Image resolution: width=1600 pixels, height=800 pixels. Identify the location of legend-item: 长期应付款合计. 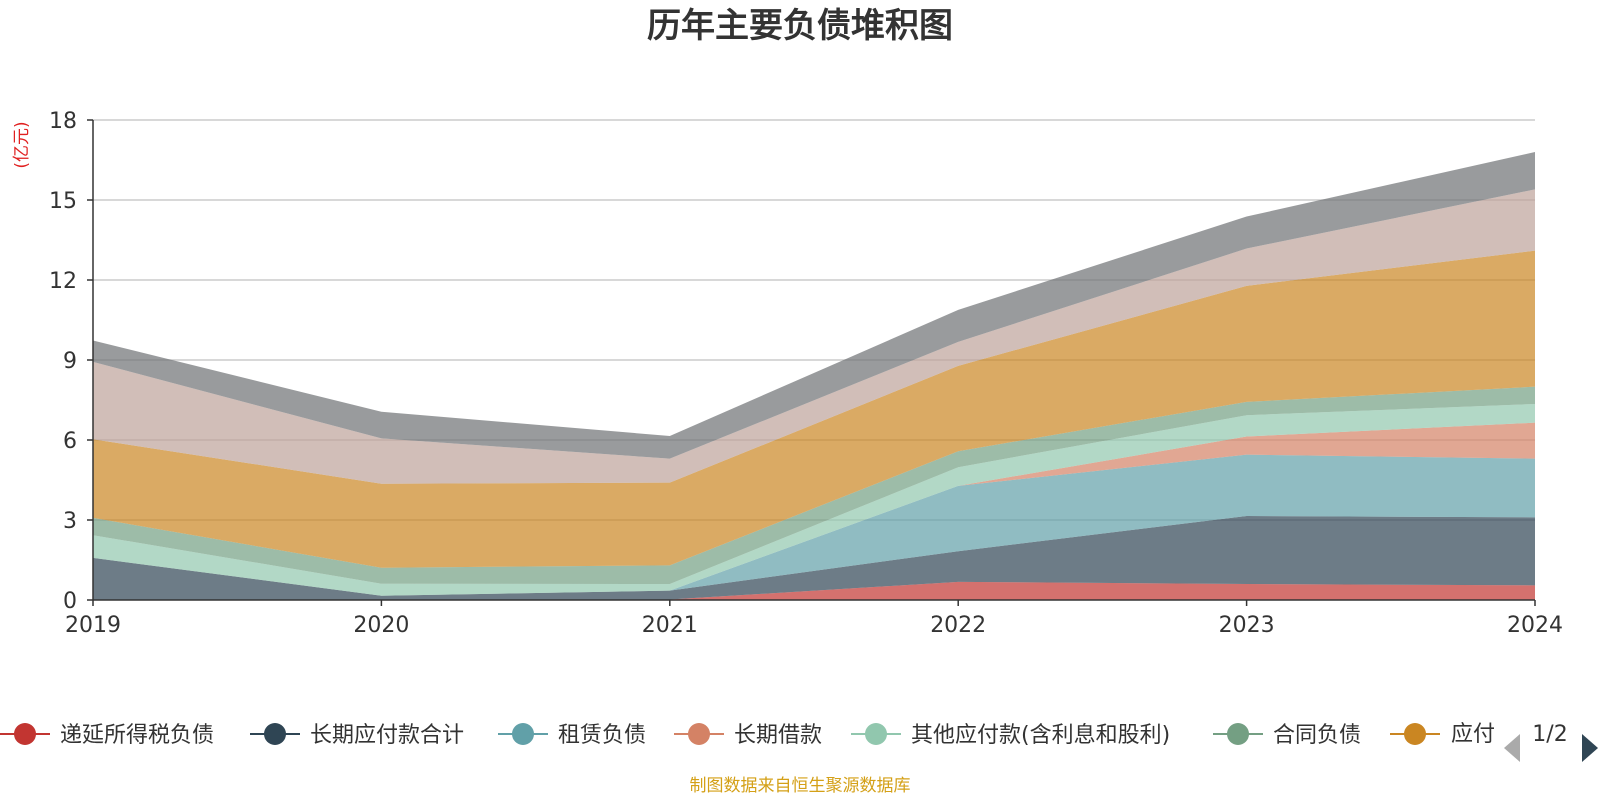
(357, 735).